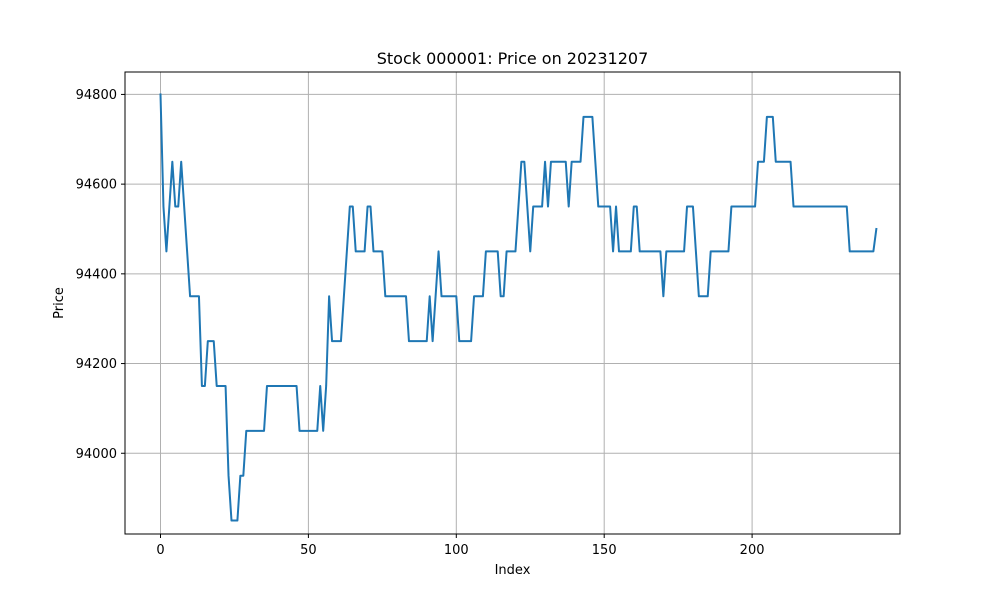 This screenshot has height=600, width=1000. Describe the element at coordinates (96, 185) in the screenshot. I see `y-tick-label: 94600` at that location.